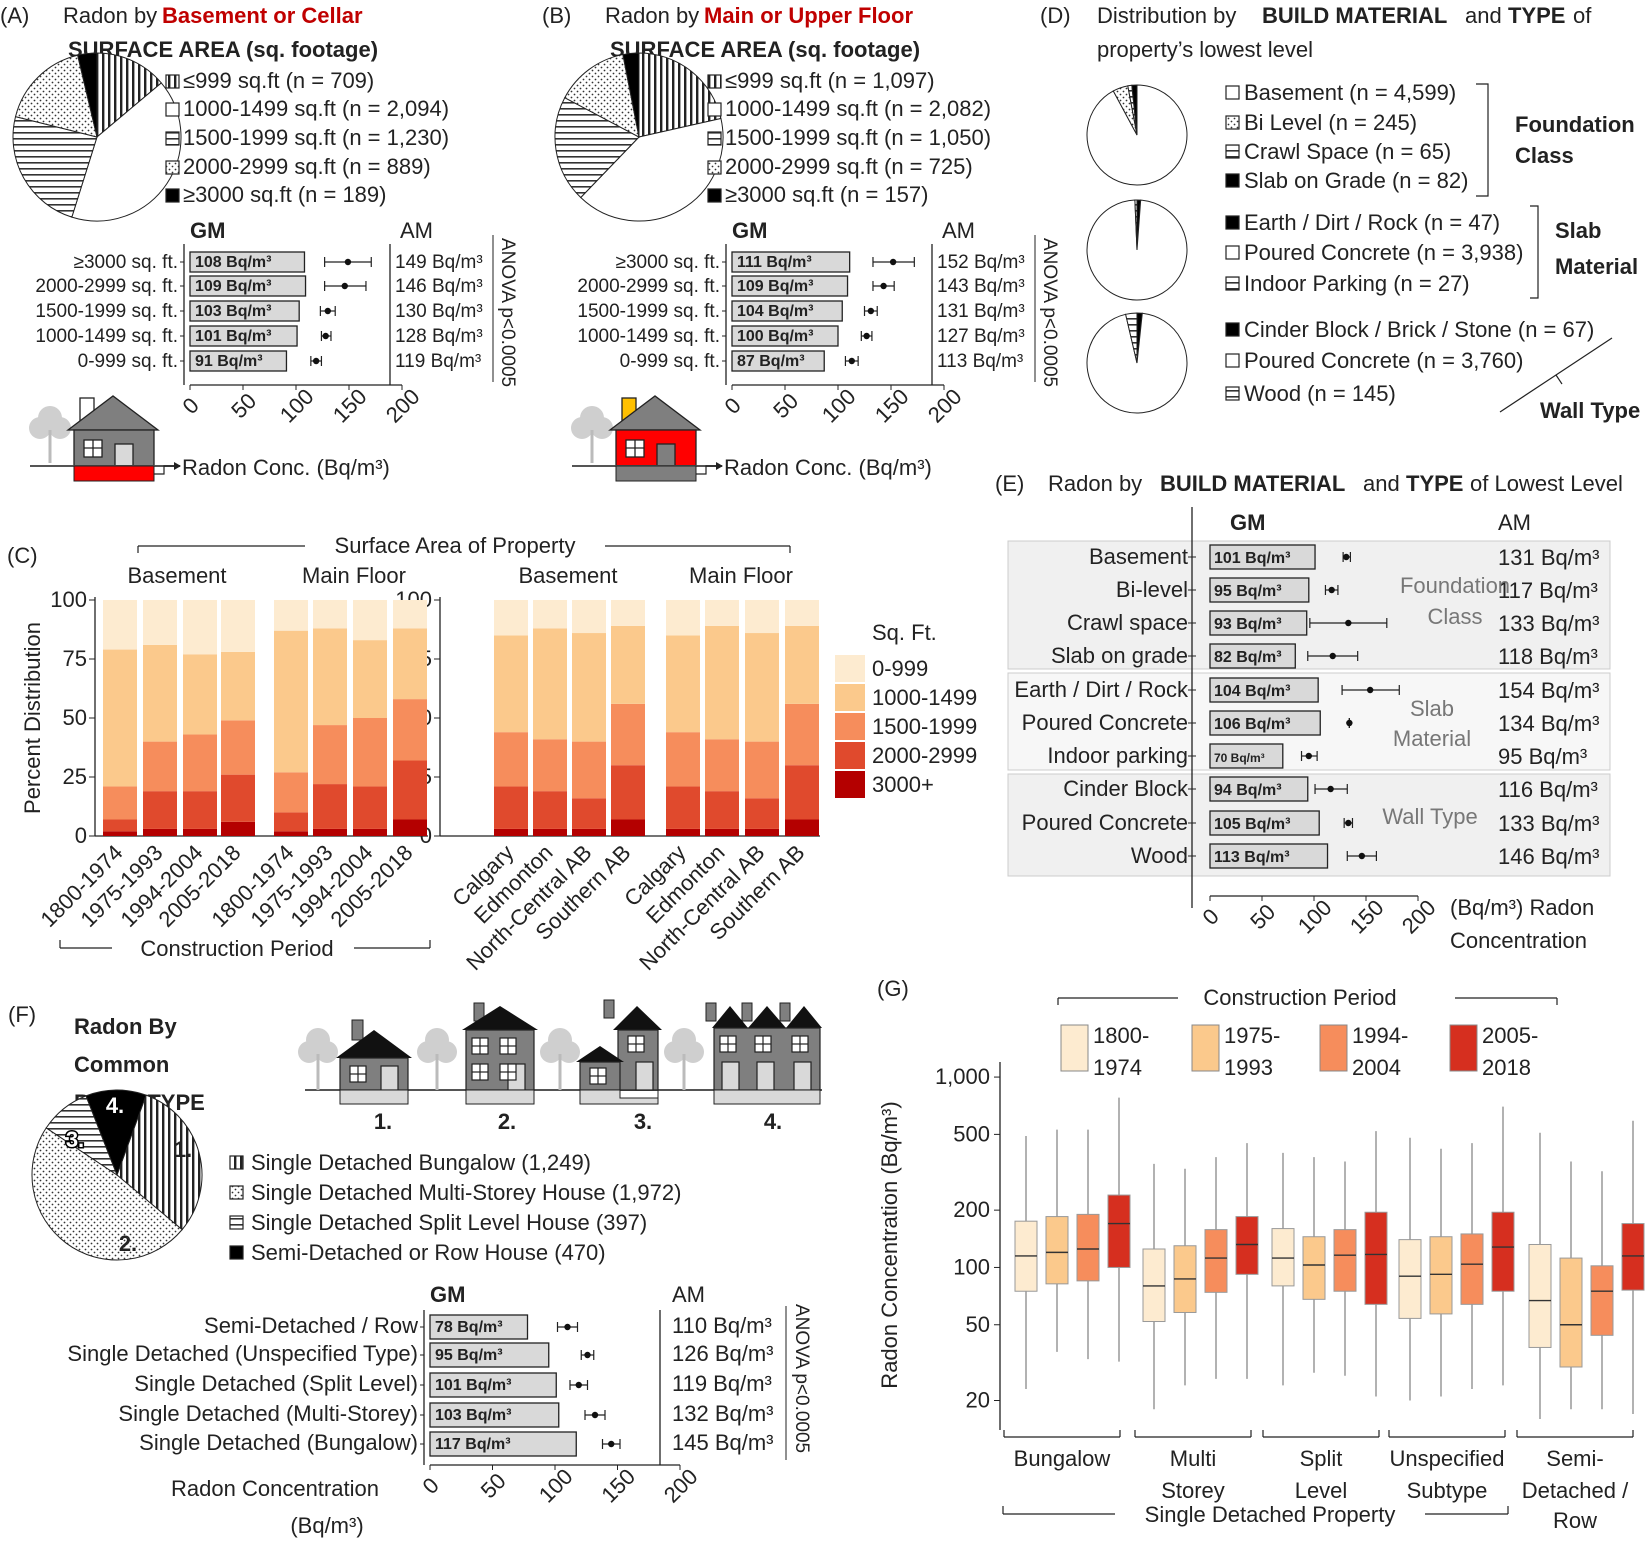 The image size is (1645, 1541). What do you see at coordinates (229, 361) in the screenshot?
I see `gm-value-label: 91 Bq/m³` at bounding box center [229, 361].